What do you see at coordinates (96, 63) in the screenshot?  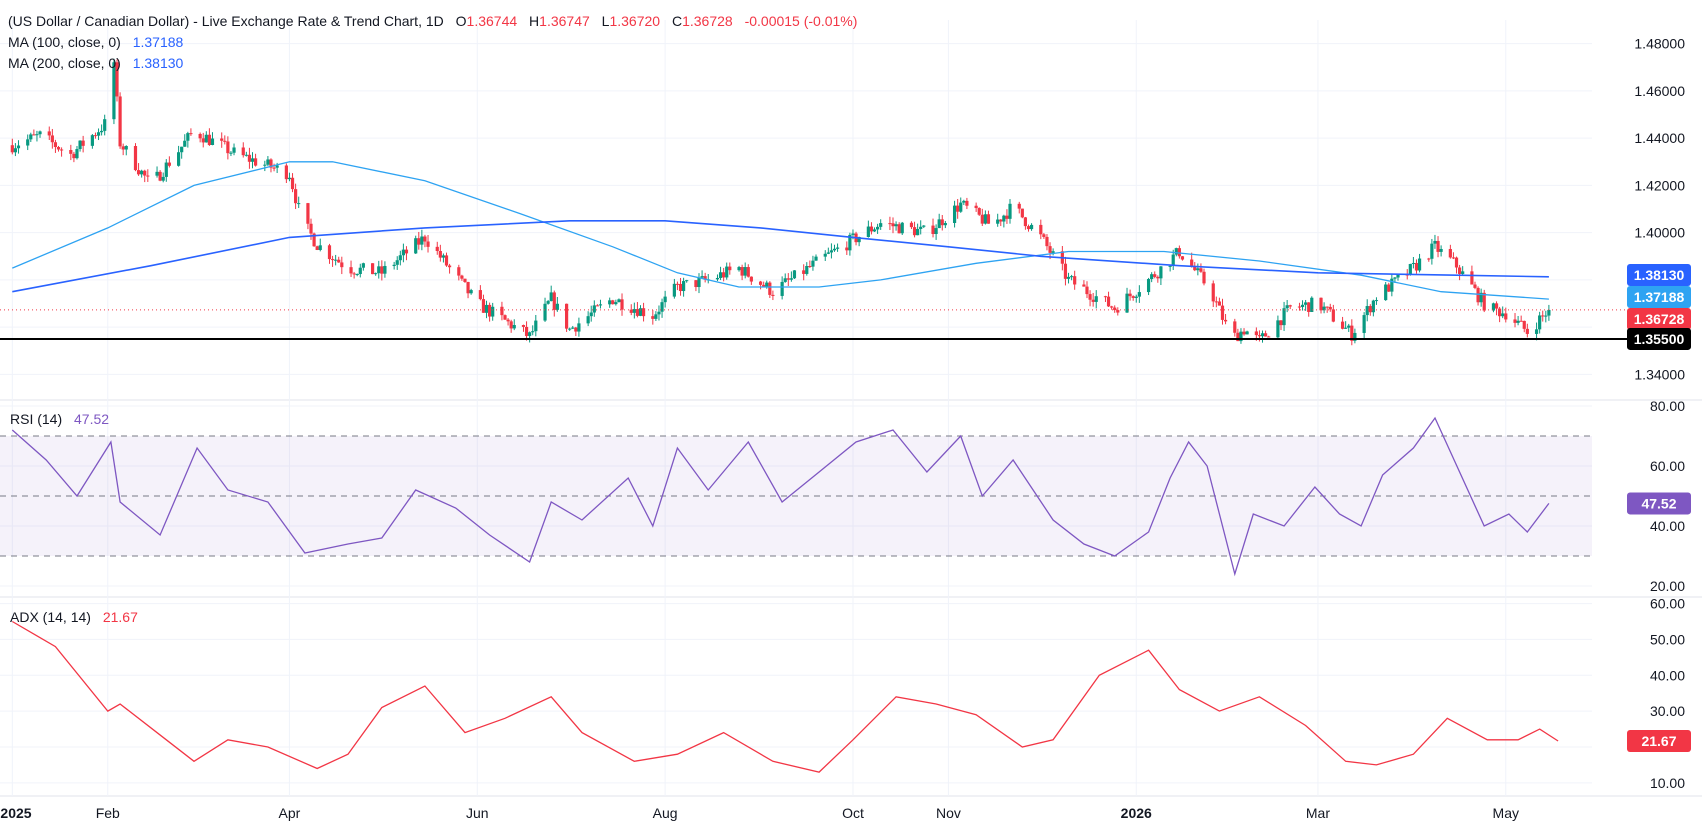 I see `ma200-legend: MA (200, close, 0) 1.38130` at bounding box center [96, 63].